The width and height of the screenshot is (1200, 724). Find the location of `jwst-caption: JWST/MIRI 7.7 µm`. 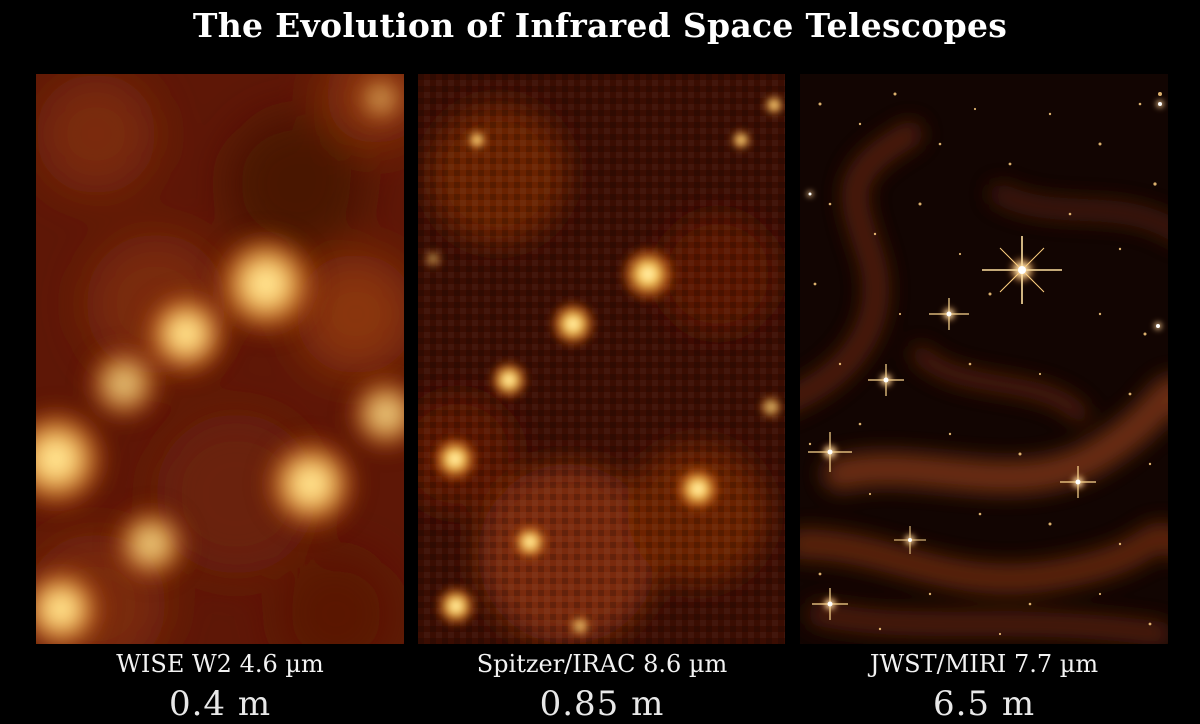

jwst-caption: JWST/MIRI 7.7 µm is located at coordinates (984, 664).